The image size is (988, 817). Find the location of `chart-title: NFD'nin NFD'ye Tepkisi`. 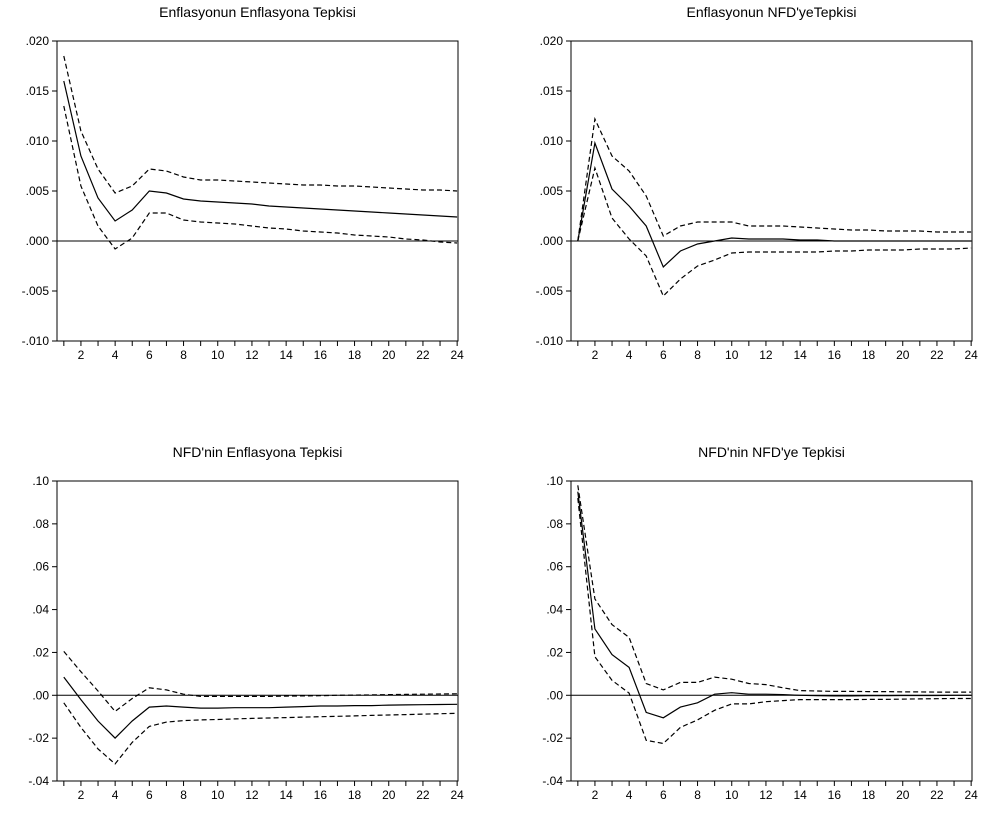

chart-title: NFD'nin NFD'ye Tepkisi is located at coordinates (771, 452).